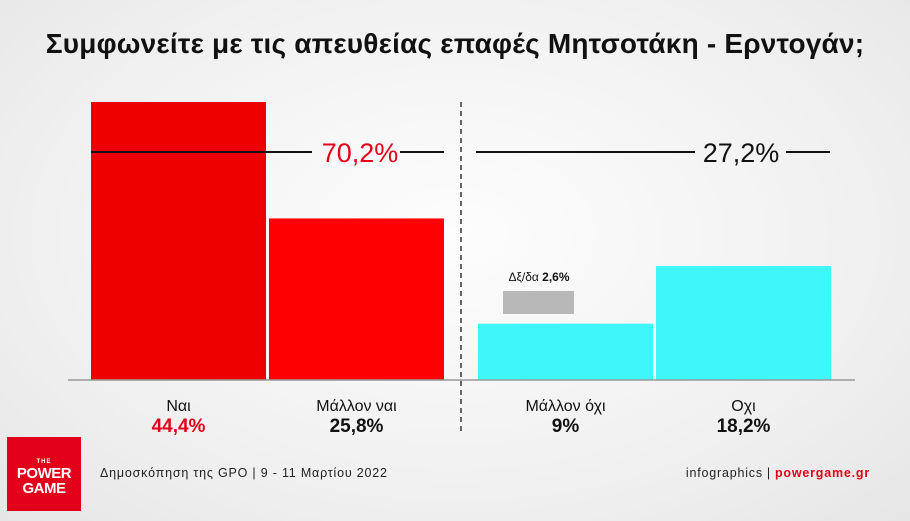  I want to click on credits: infographics | powergame.gr, so click(778, 473).